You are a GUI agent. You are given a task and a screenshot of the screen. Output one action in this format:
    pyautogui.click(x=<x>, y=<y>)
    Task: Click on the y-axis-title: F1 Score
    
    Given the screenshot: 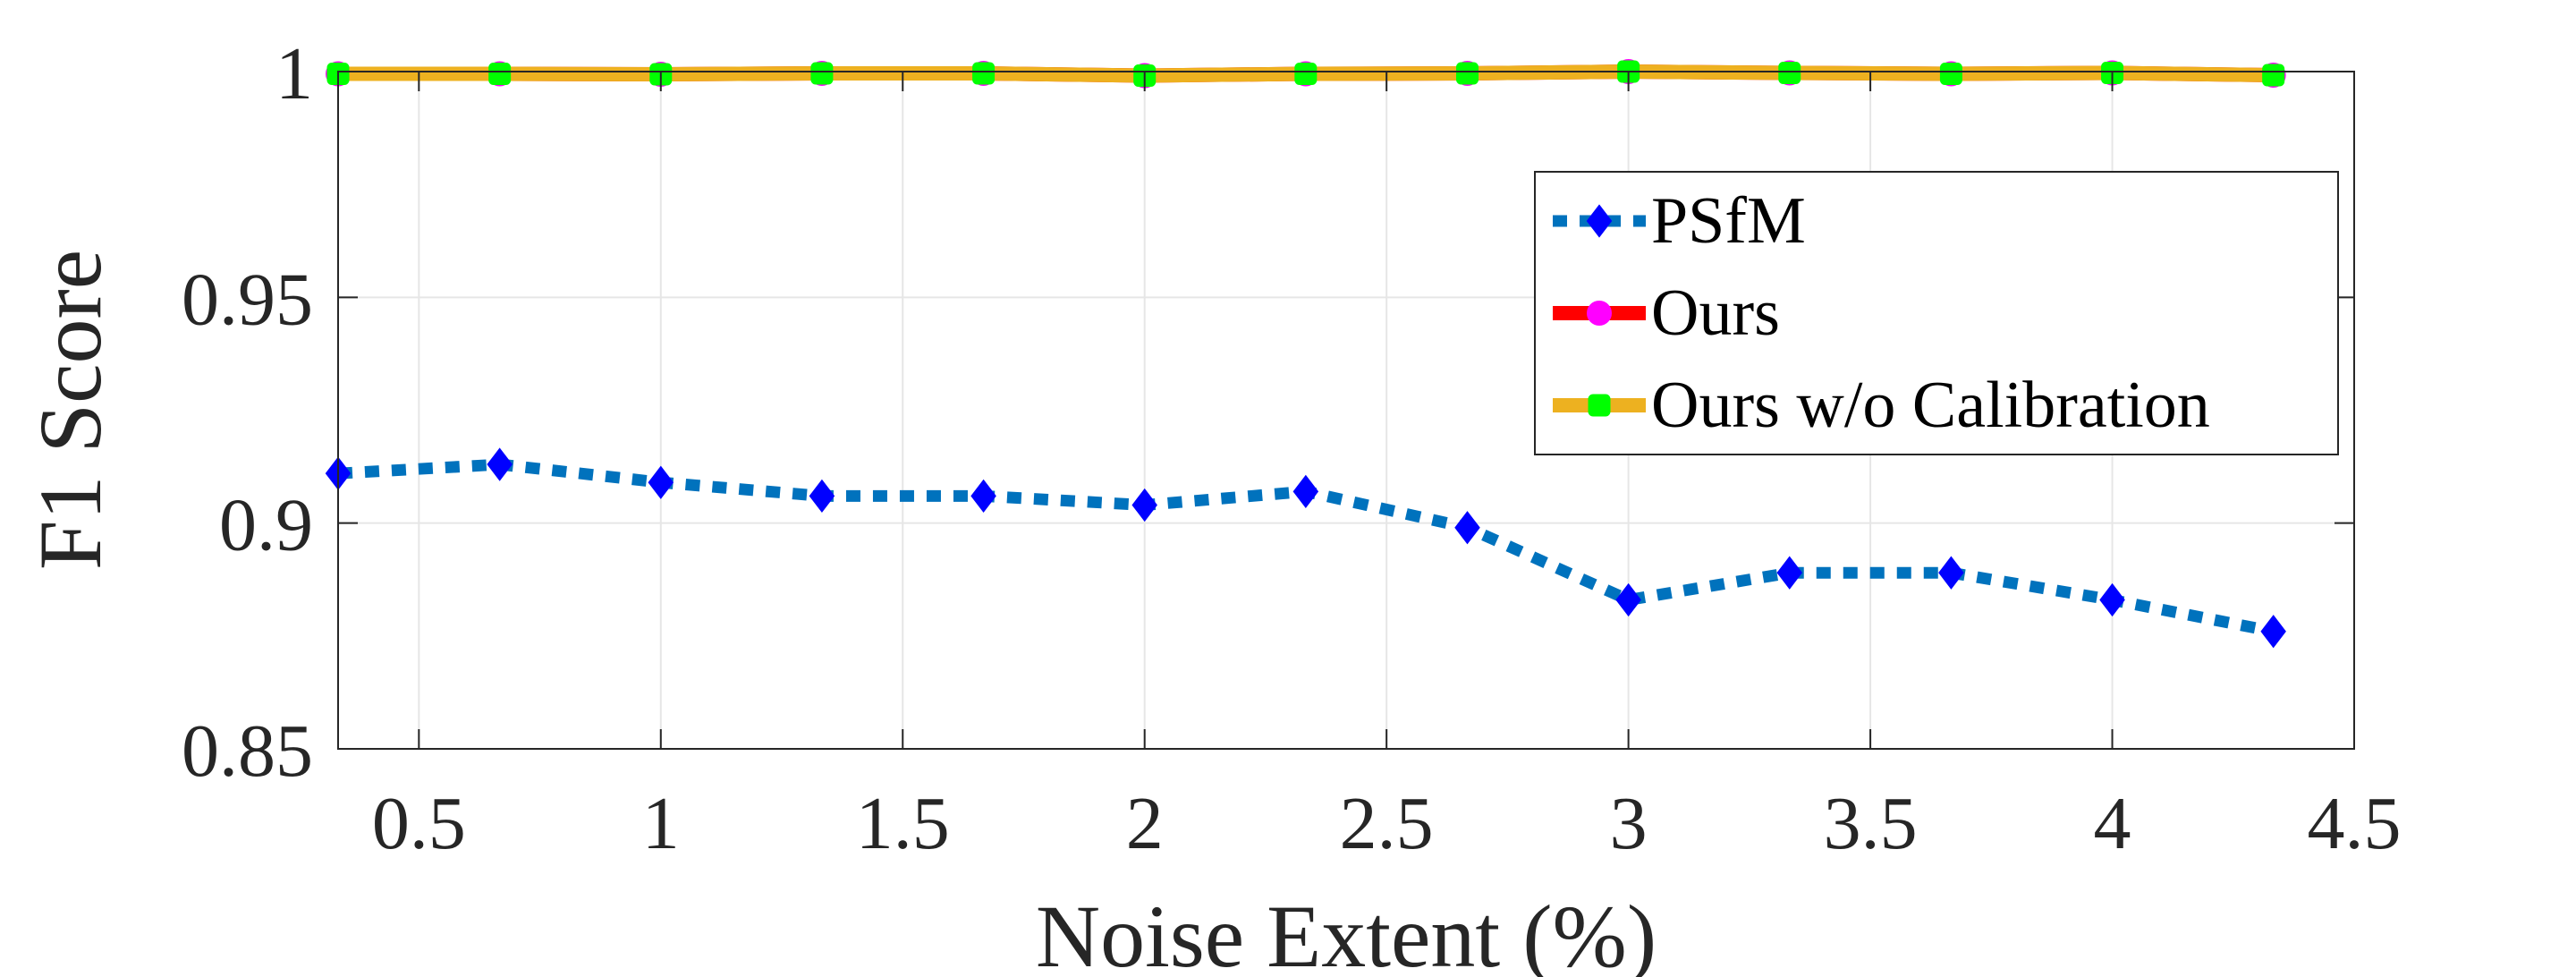 What is the action you would take?
    pyautogui.click(x=70, y=410)
    